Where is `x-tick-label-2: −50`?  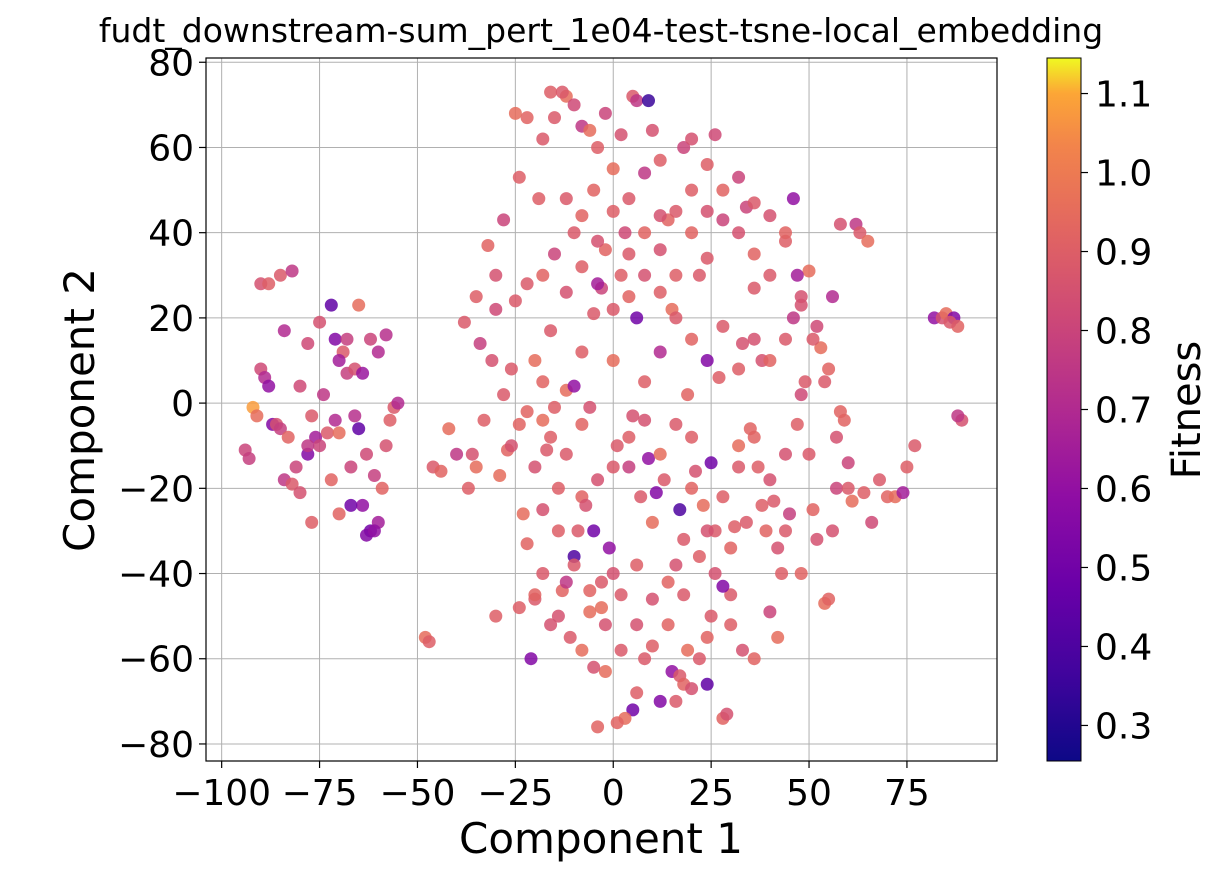 x-tick-label-2: −50 is located at coordinates (417, 793).